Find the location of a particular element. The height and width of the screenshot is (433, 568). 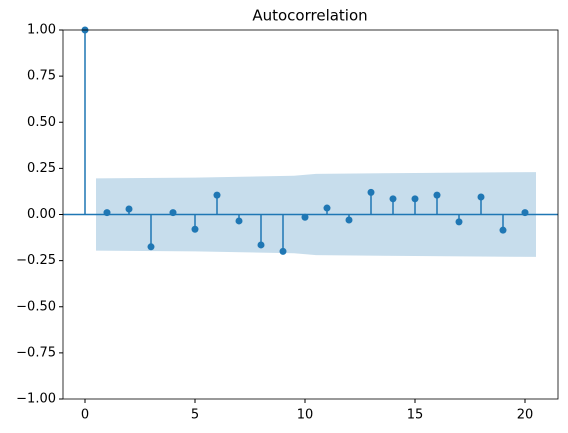

y-tick-label: 1.00 is located at coordinates (41, 30).